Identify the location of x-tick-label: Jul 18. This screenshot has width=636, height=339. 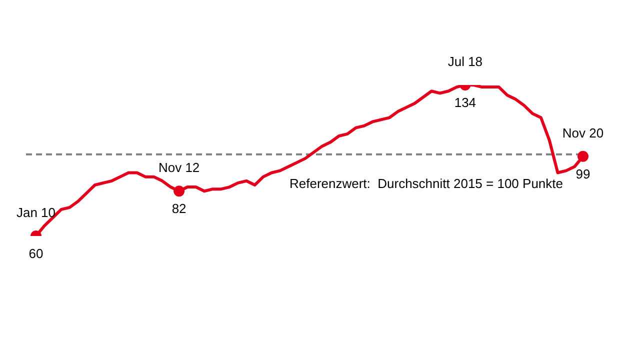
(465, 62).